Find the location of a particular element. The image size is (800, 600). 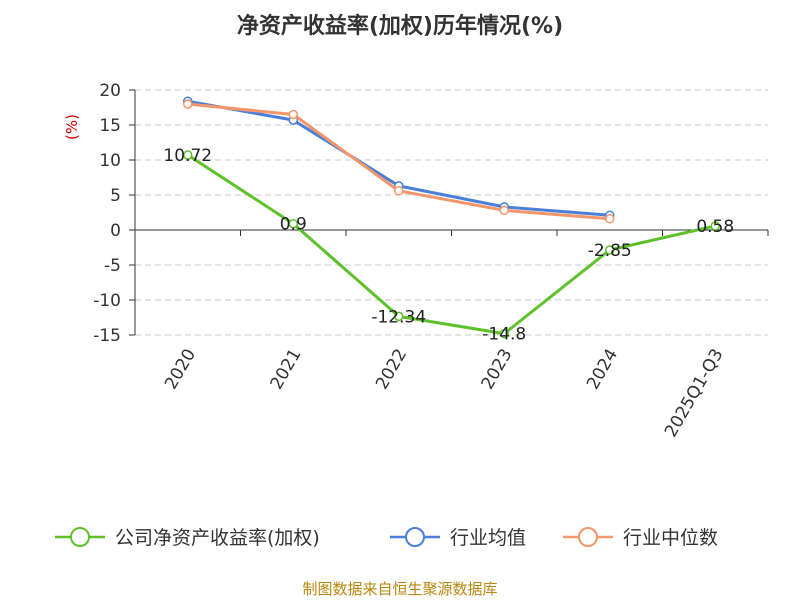

x-tick-label: 2022 is located at coordinates (391, 369).